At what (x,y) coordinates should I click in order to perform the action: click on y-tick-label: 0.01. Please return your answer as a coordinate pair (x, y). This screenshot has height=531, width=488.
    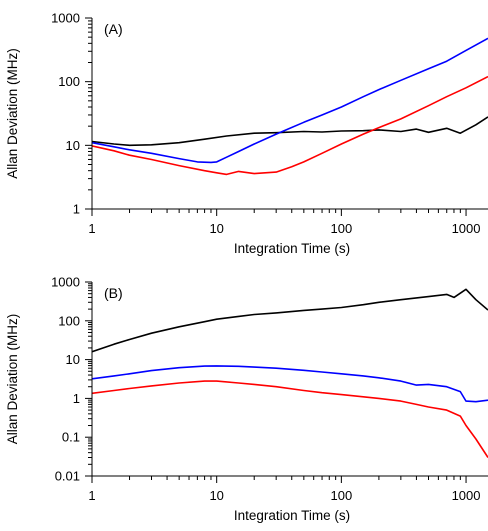
    Looking at the image, I should click on (67, 476).